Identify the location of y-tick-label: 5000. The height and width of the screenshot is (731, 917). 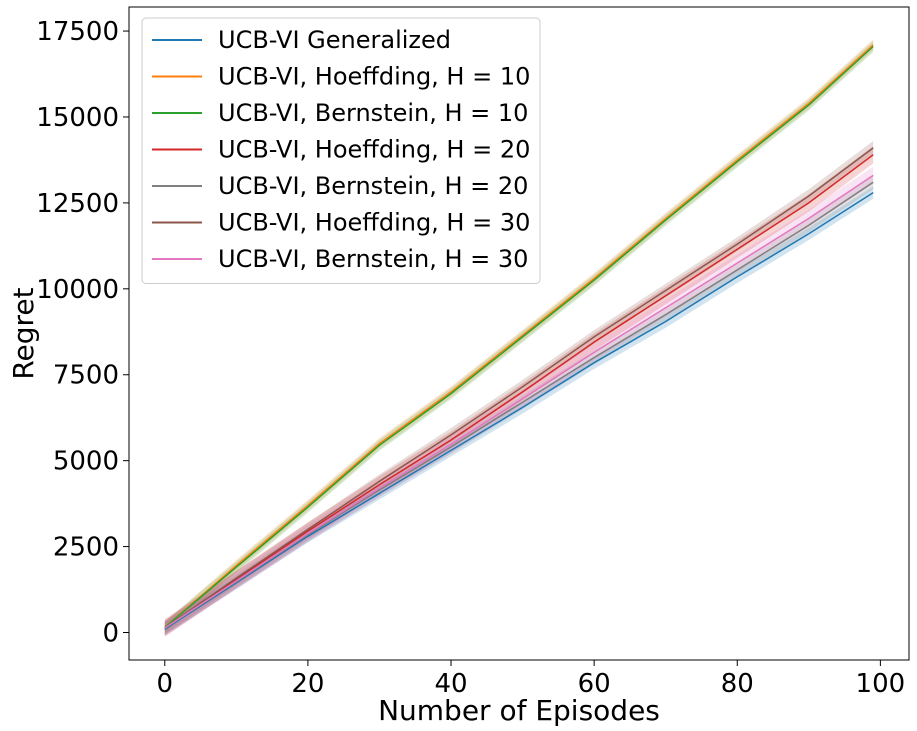
(86, 462).